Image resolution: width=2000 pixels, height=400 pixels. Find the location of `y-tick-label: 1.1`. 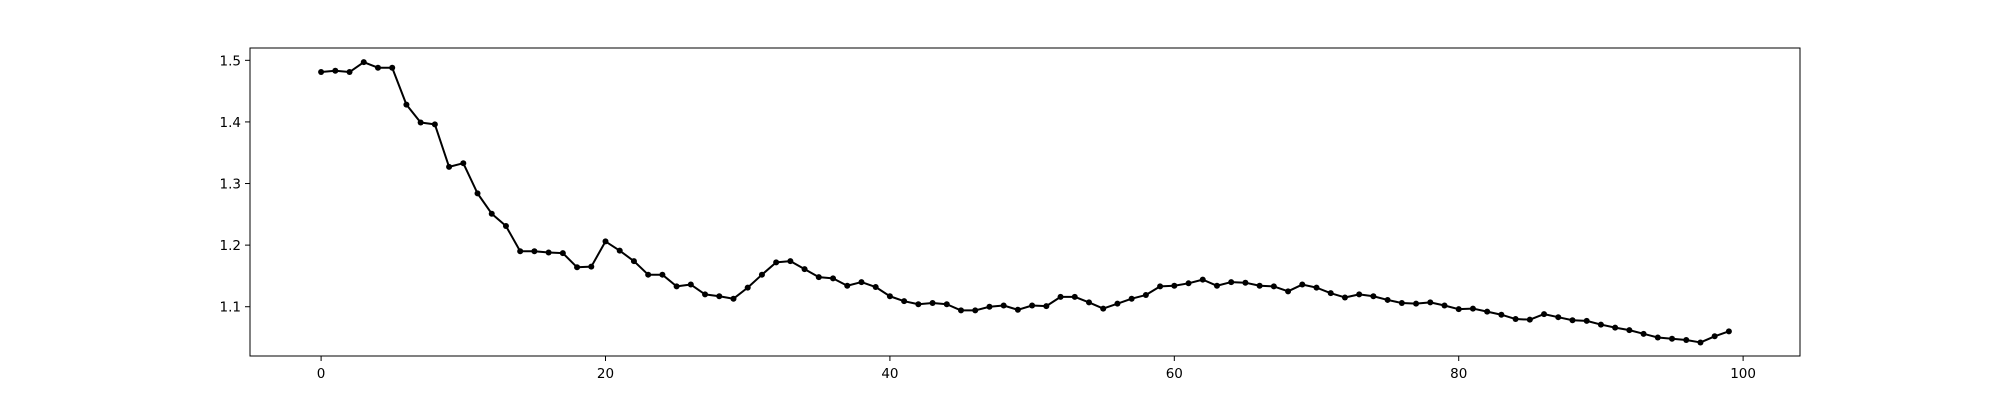

y-tick-label: 1.1 is located at coordinates (230, 308).